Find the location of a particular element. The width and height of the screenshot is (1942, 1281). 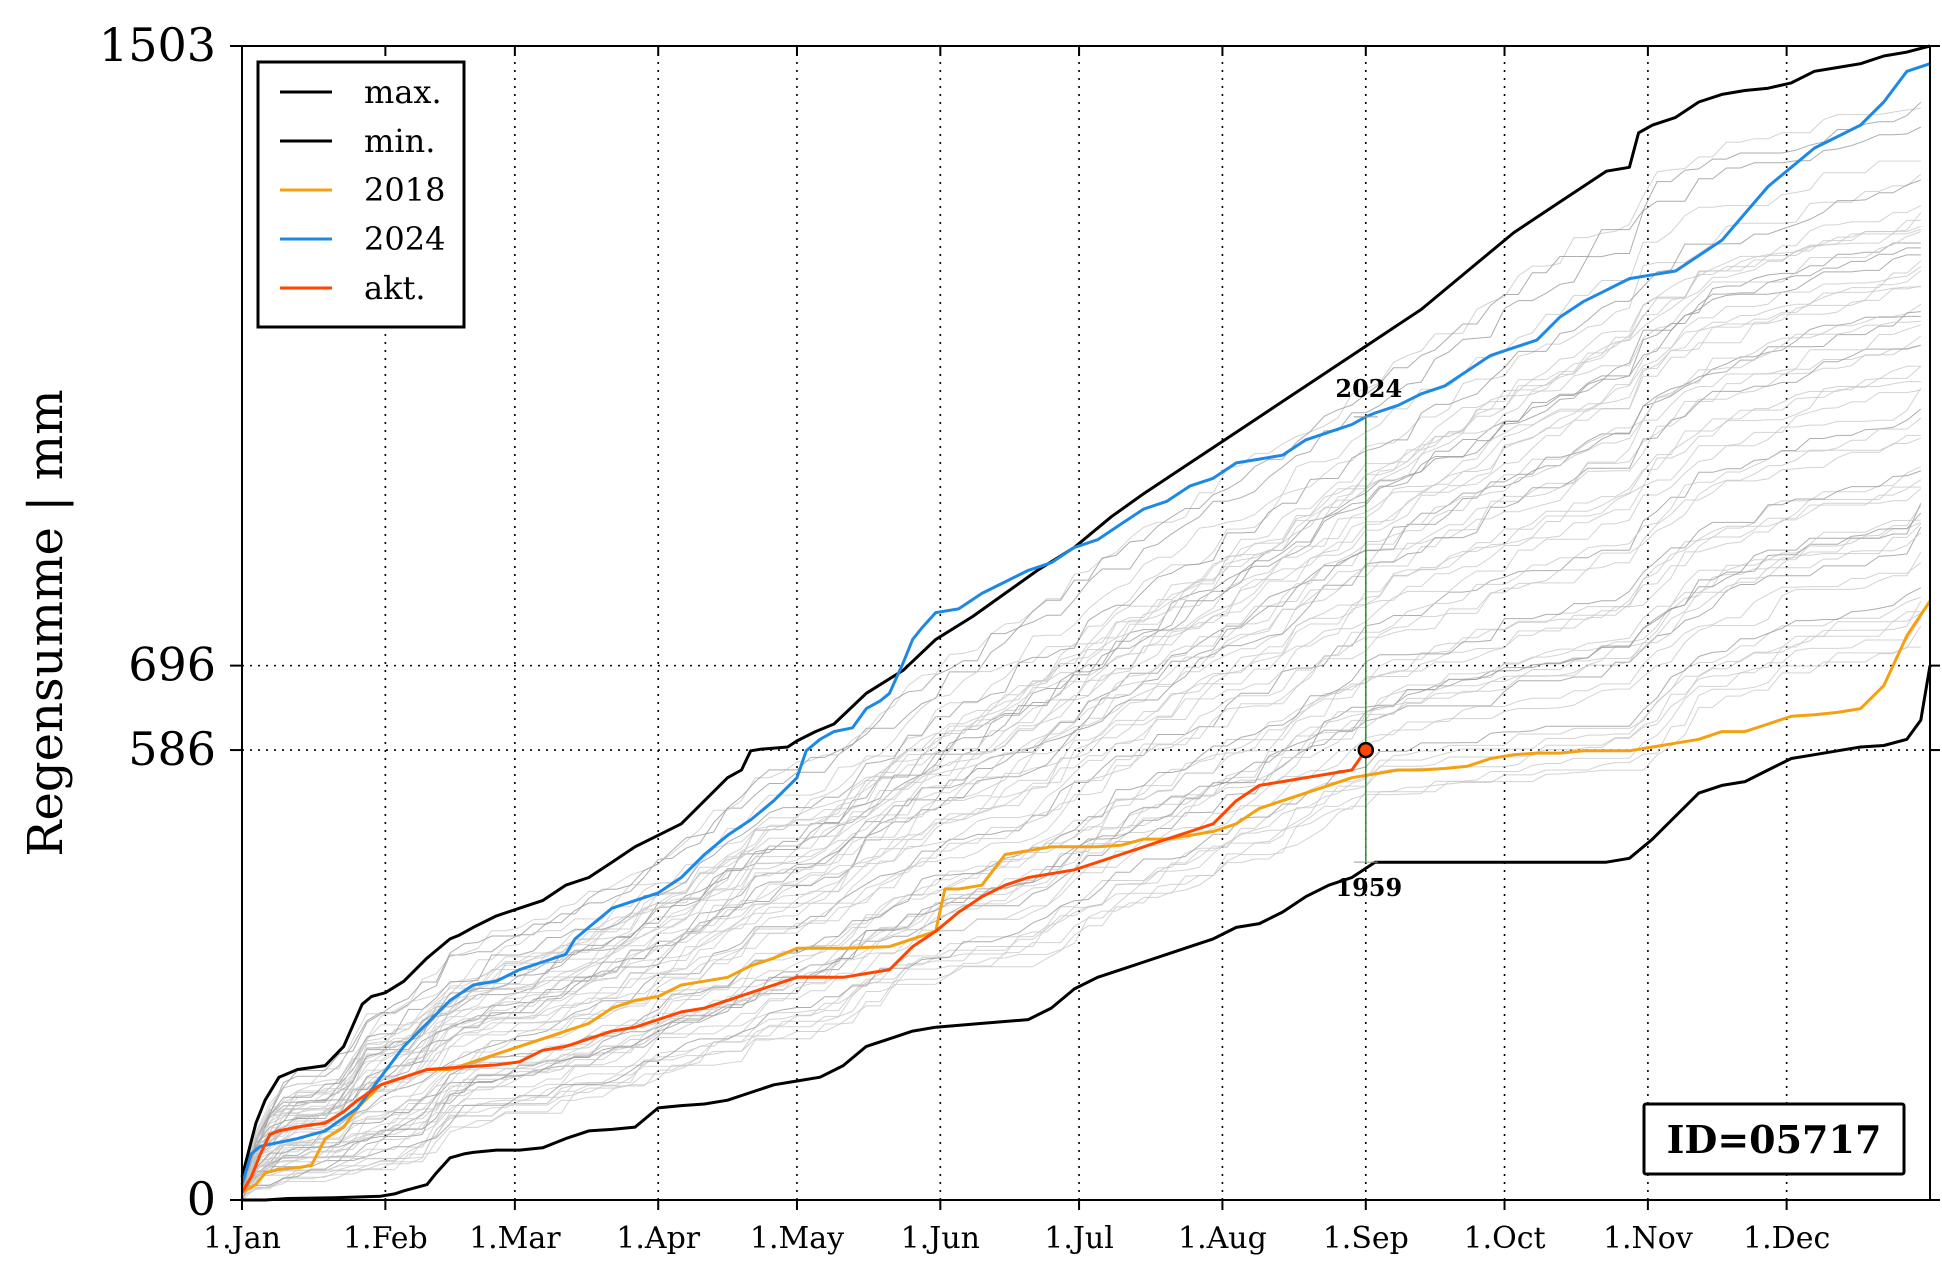

x-tick-label: 1.Jun is located at coordinates (940, 1238).